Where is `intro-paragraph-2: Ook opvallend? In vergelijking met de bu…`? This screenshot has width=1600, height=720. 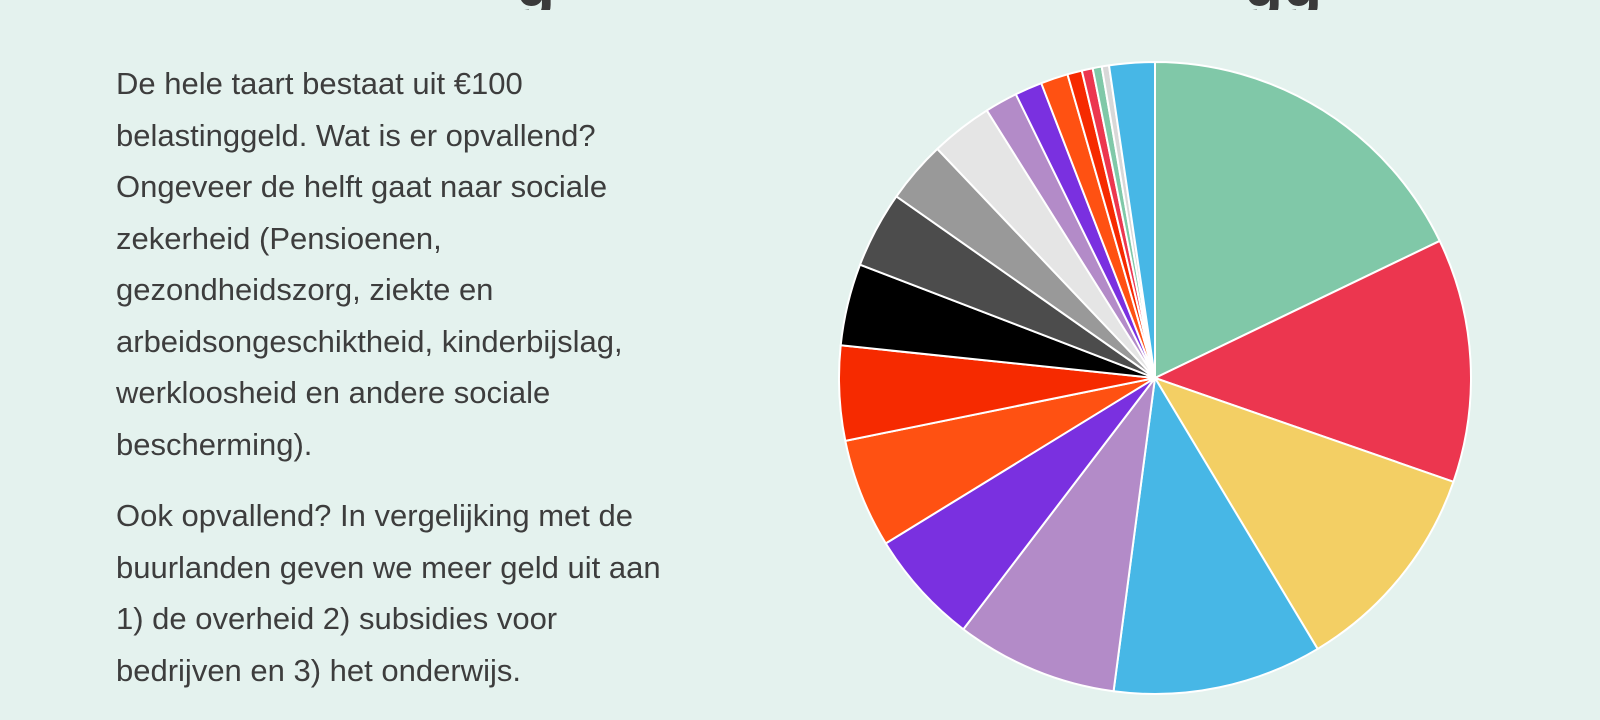 intro-paragraph-2: Ook opvallend? In vergelijking met de bu… is located at coordinates (388, 593).